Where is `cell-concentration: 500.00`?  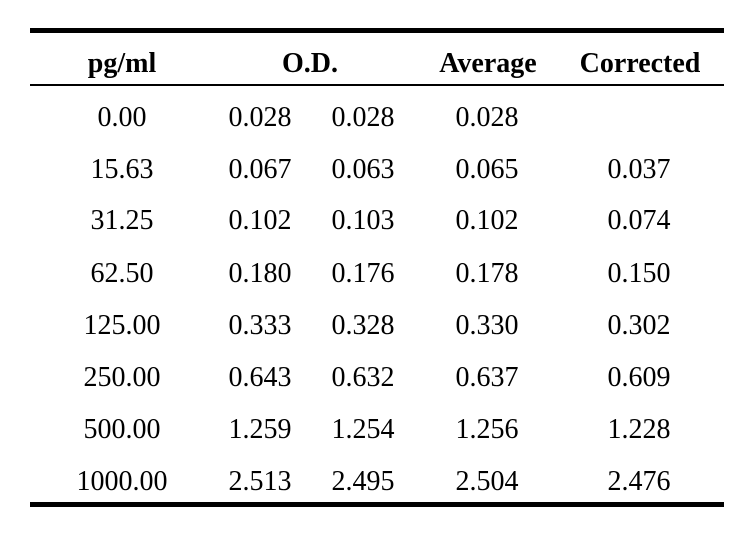 cell-concentration: 500.00 is located at coordinates (122, 429).